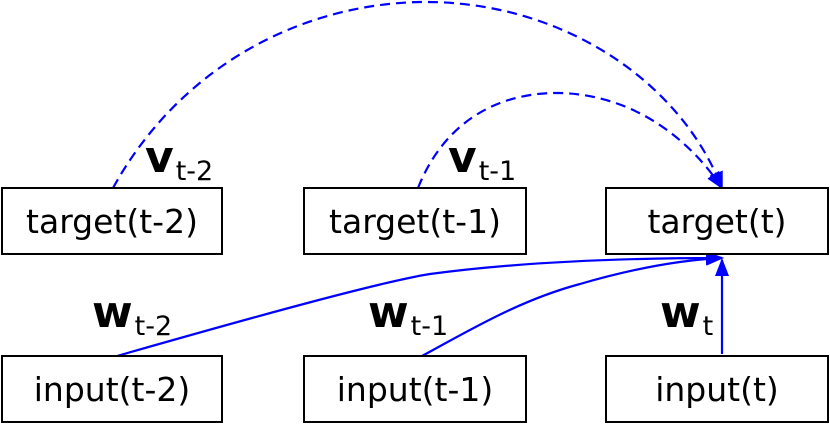  I want to click on node-target-t: target(t), so click(717, 221).